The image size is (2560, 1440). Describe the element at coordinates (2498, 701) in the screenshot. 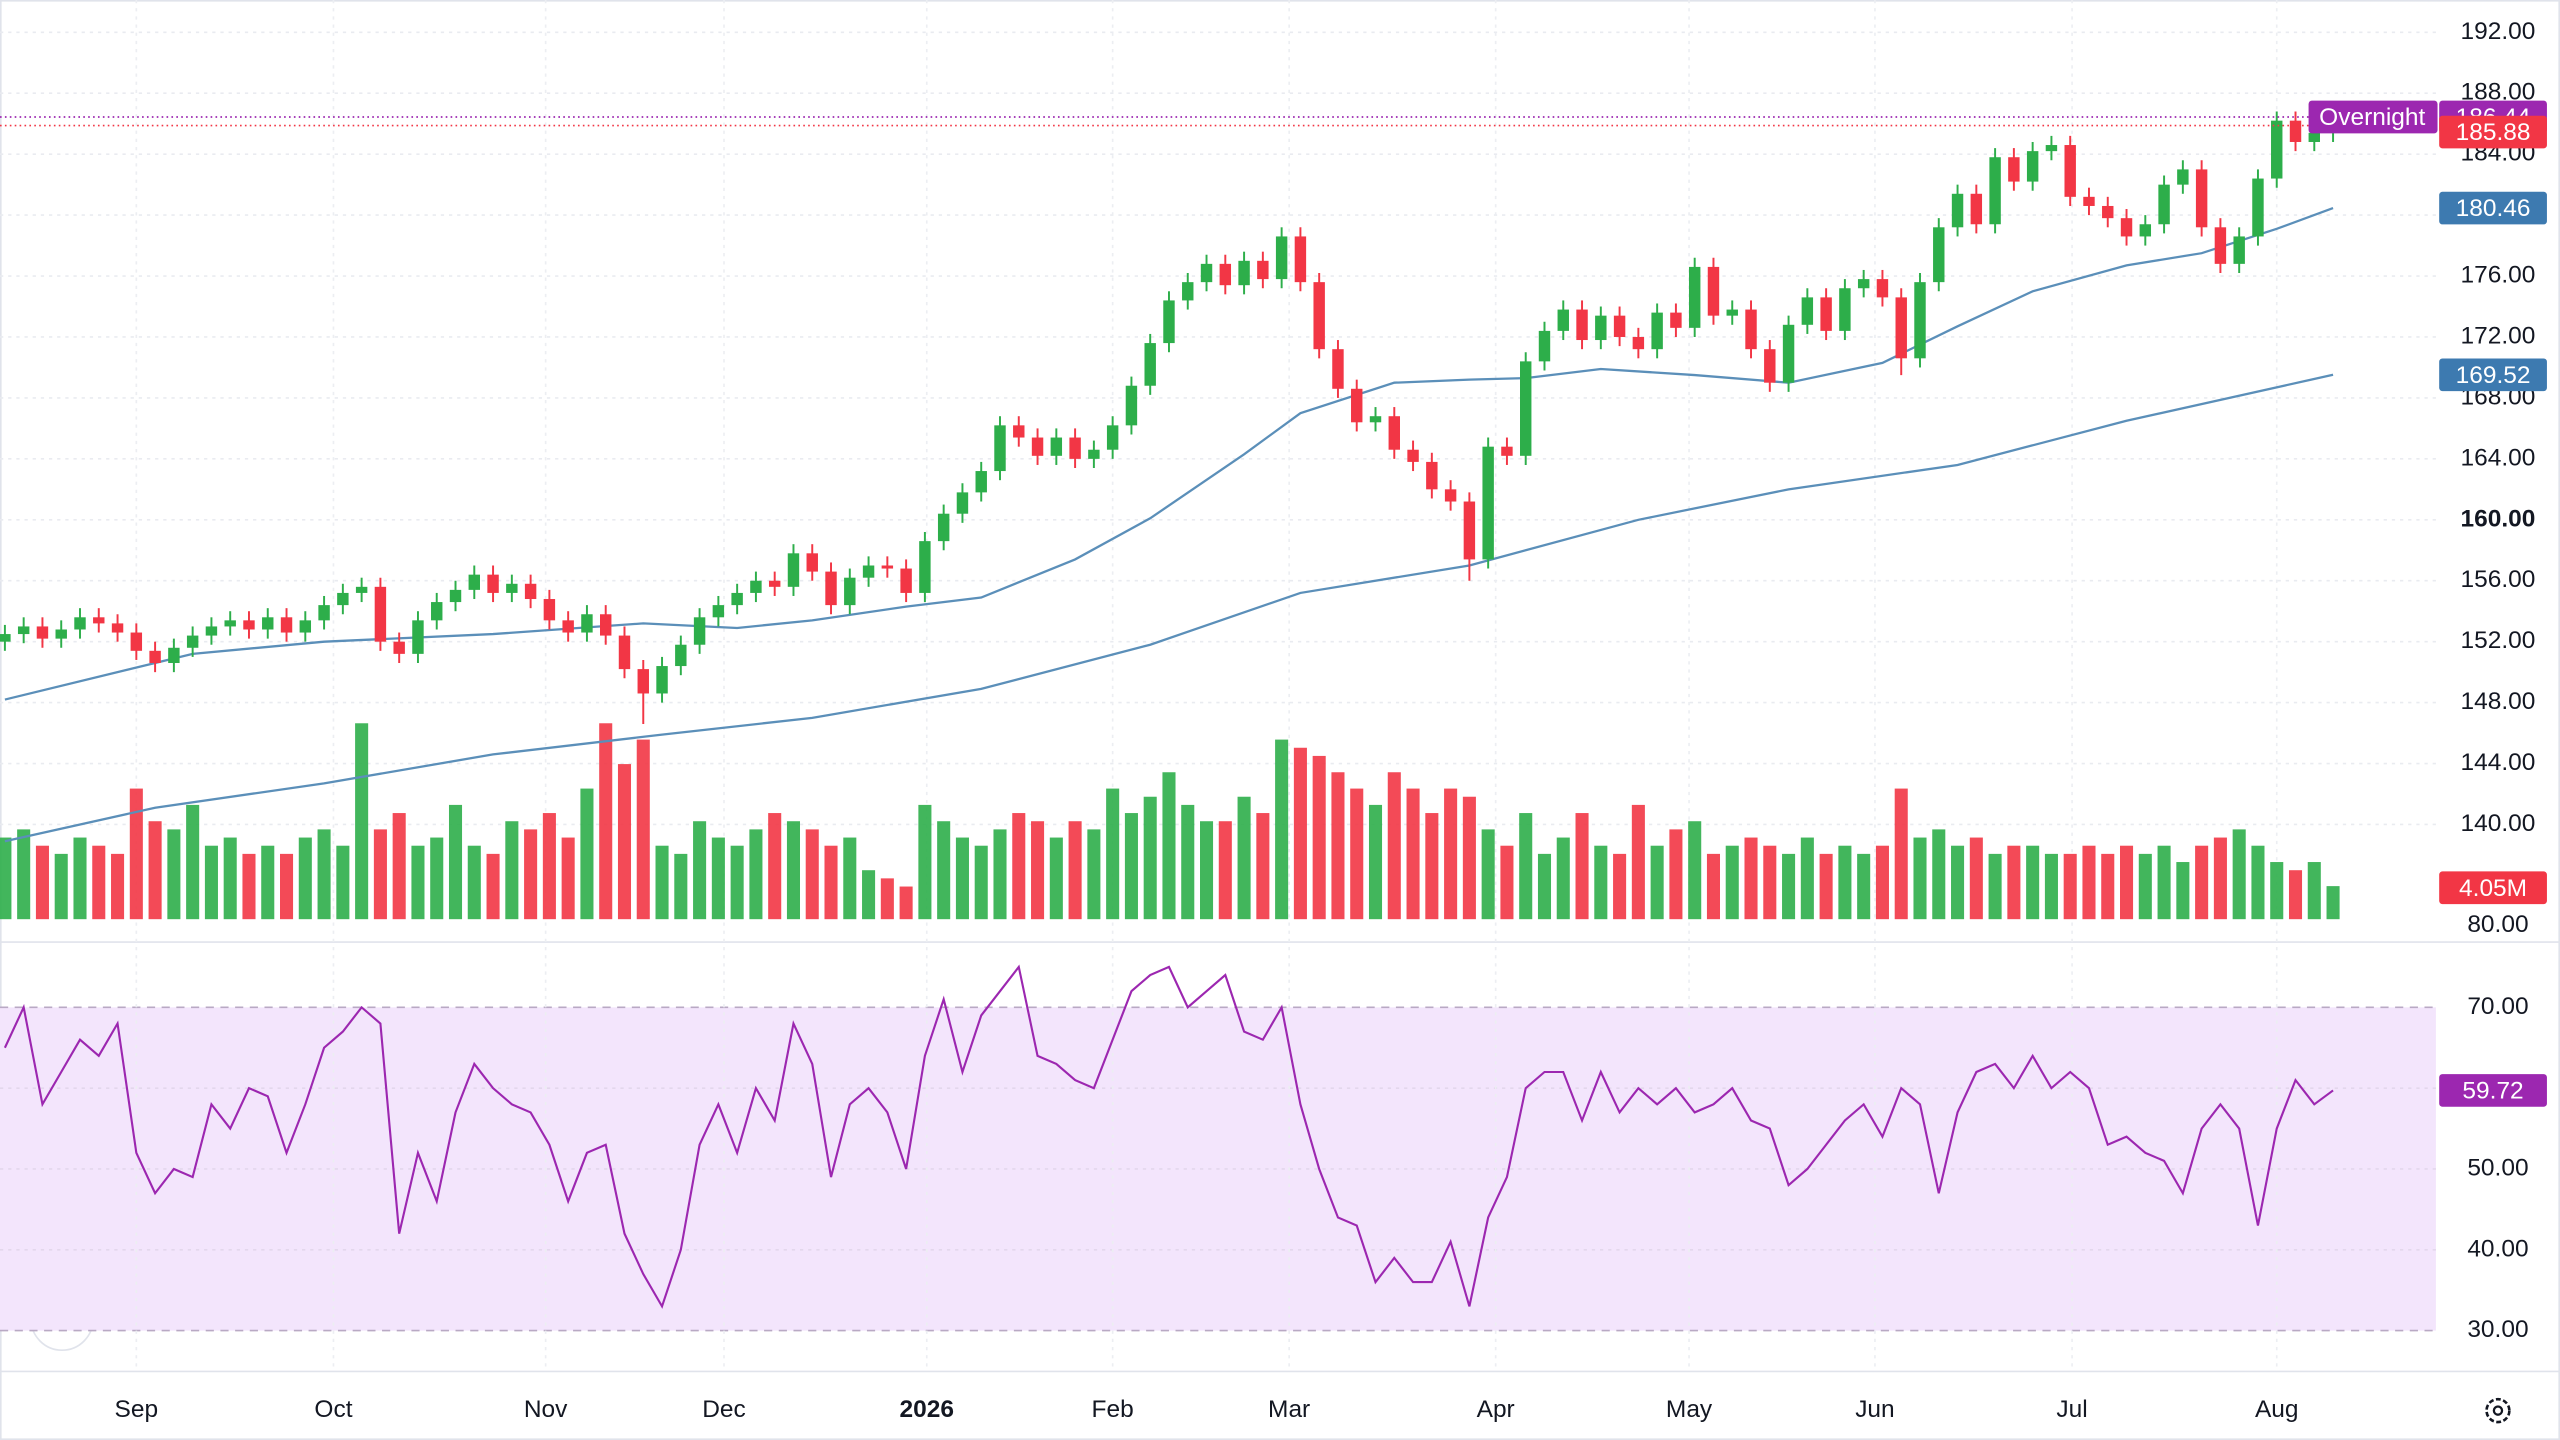

I see `y-tick-label: 148.00` at that location.